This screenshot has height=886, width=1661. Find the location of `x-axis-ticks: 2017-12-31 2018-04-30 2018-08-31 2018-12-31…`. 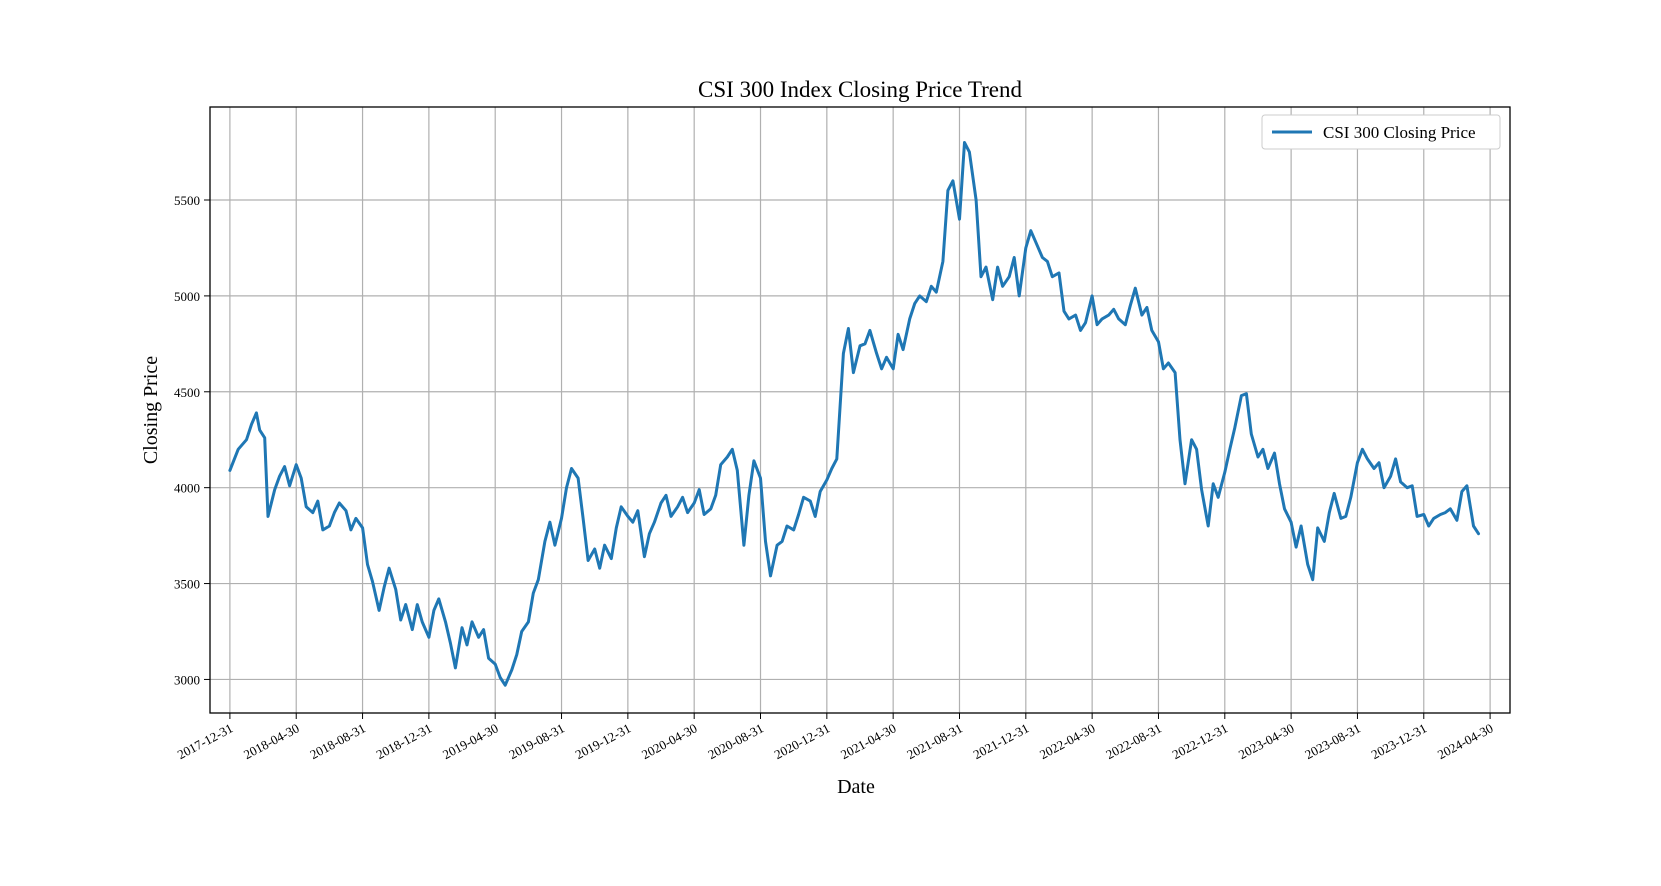

x-axis-ticks: 2017-12-31 2018-04-30 2018-08-31 2018-12-31… is located at coordinates (835, 737).